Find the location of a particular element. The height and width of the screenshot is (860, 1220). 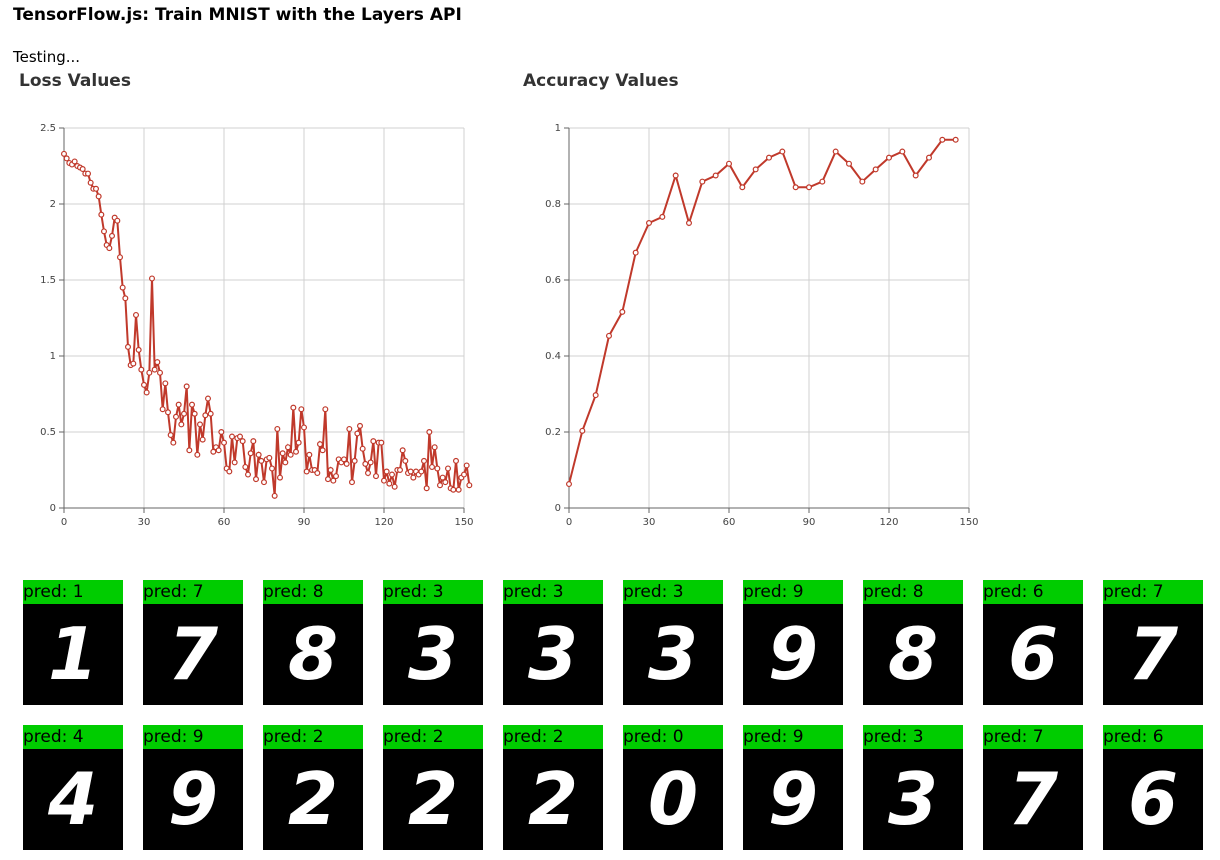

accuracy-y-tick-label: 0.8 is located at coordinates (553, 204).